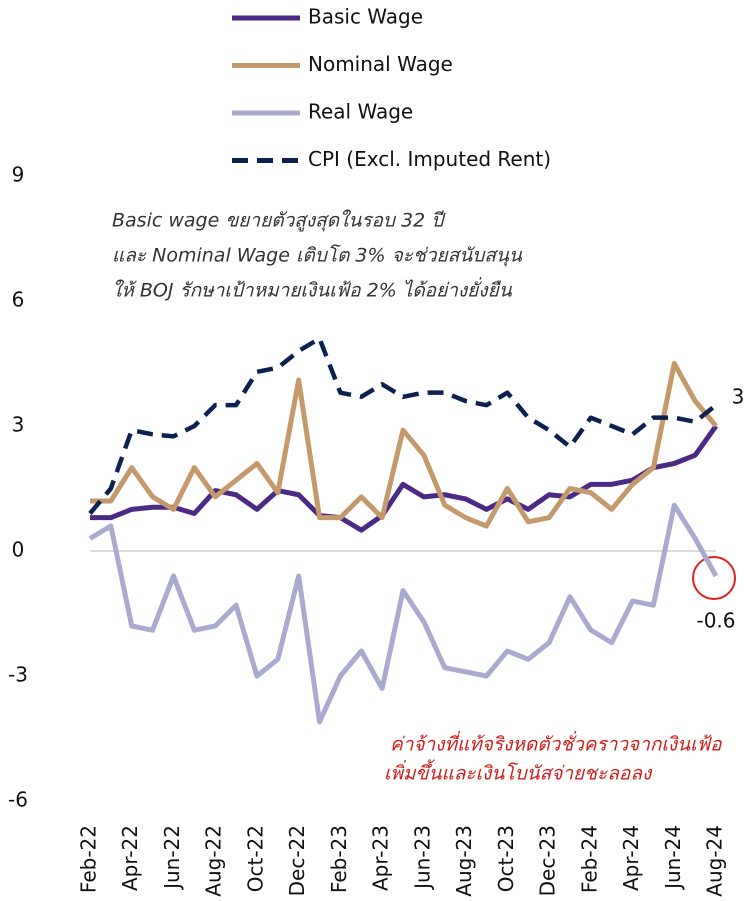 This screenshot has height=901, width=756. Describe the element at coordinates (464, 861) in the screenshot. I see `x-tick-label: Aug-23` at that location.